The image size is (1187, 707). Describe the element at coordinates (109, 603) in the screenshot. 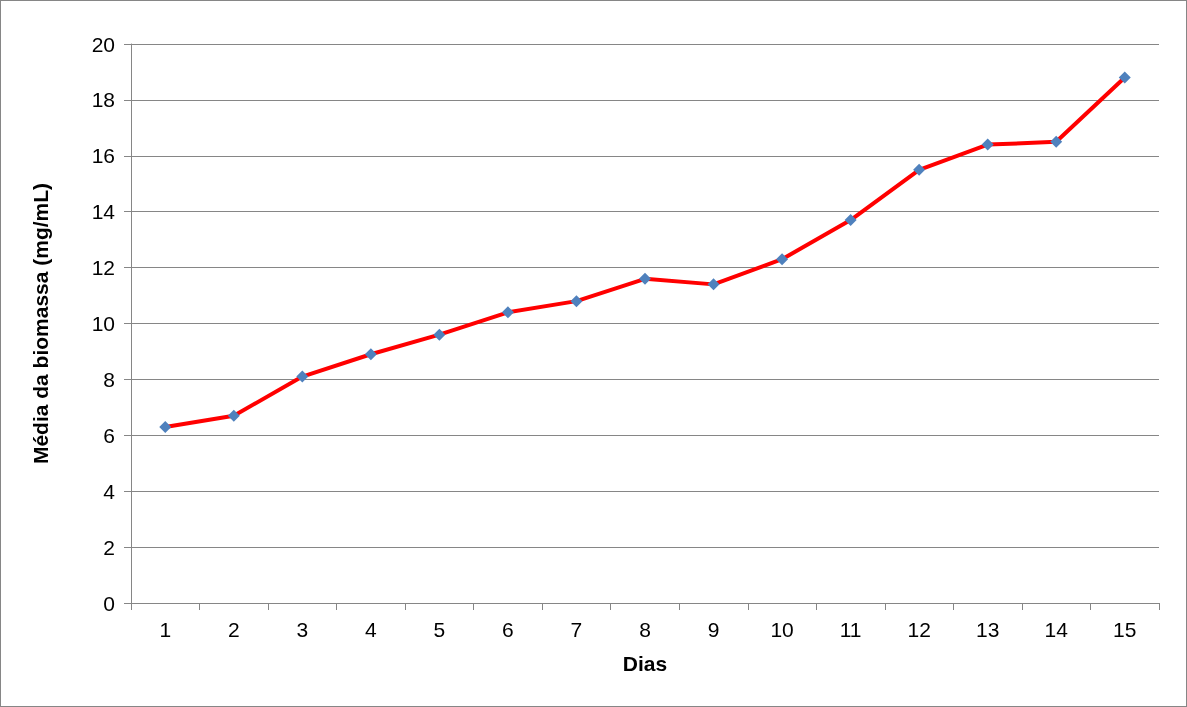

I see `y-tick-label: 0` at that location.